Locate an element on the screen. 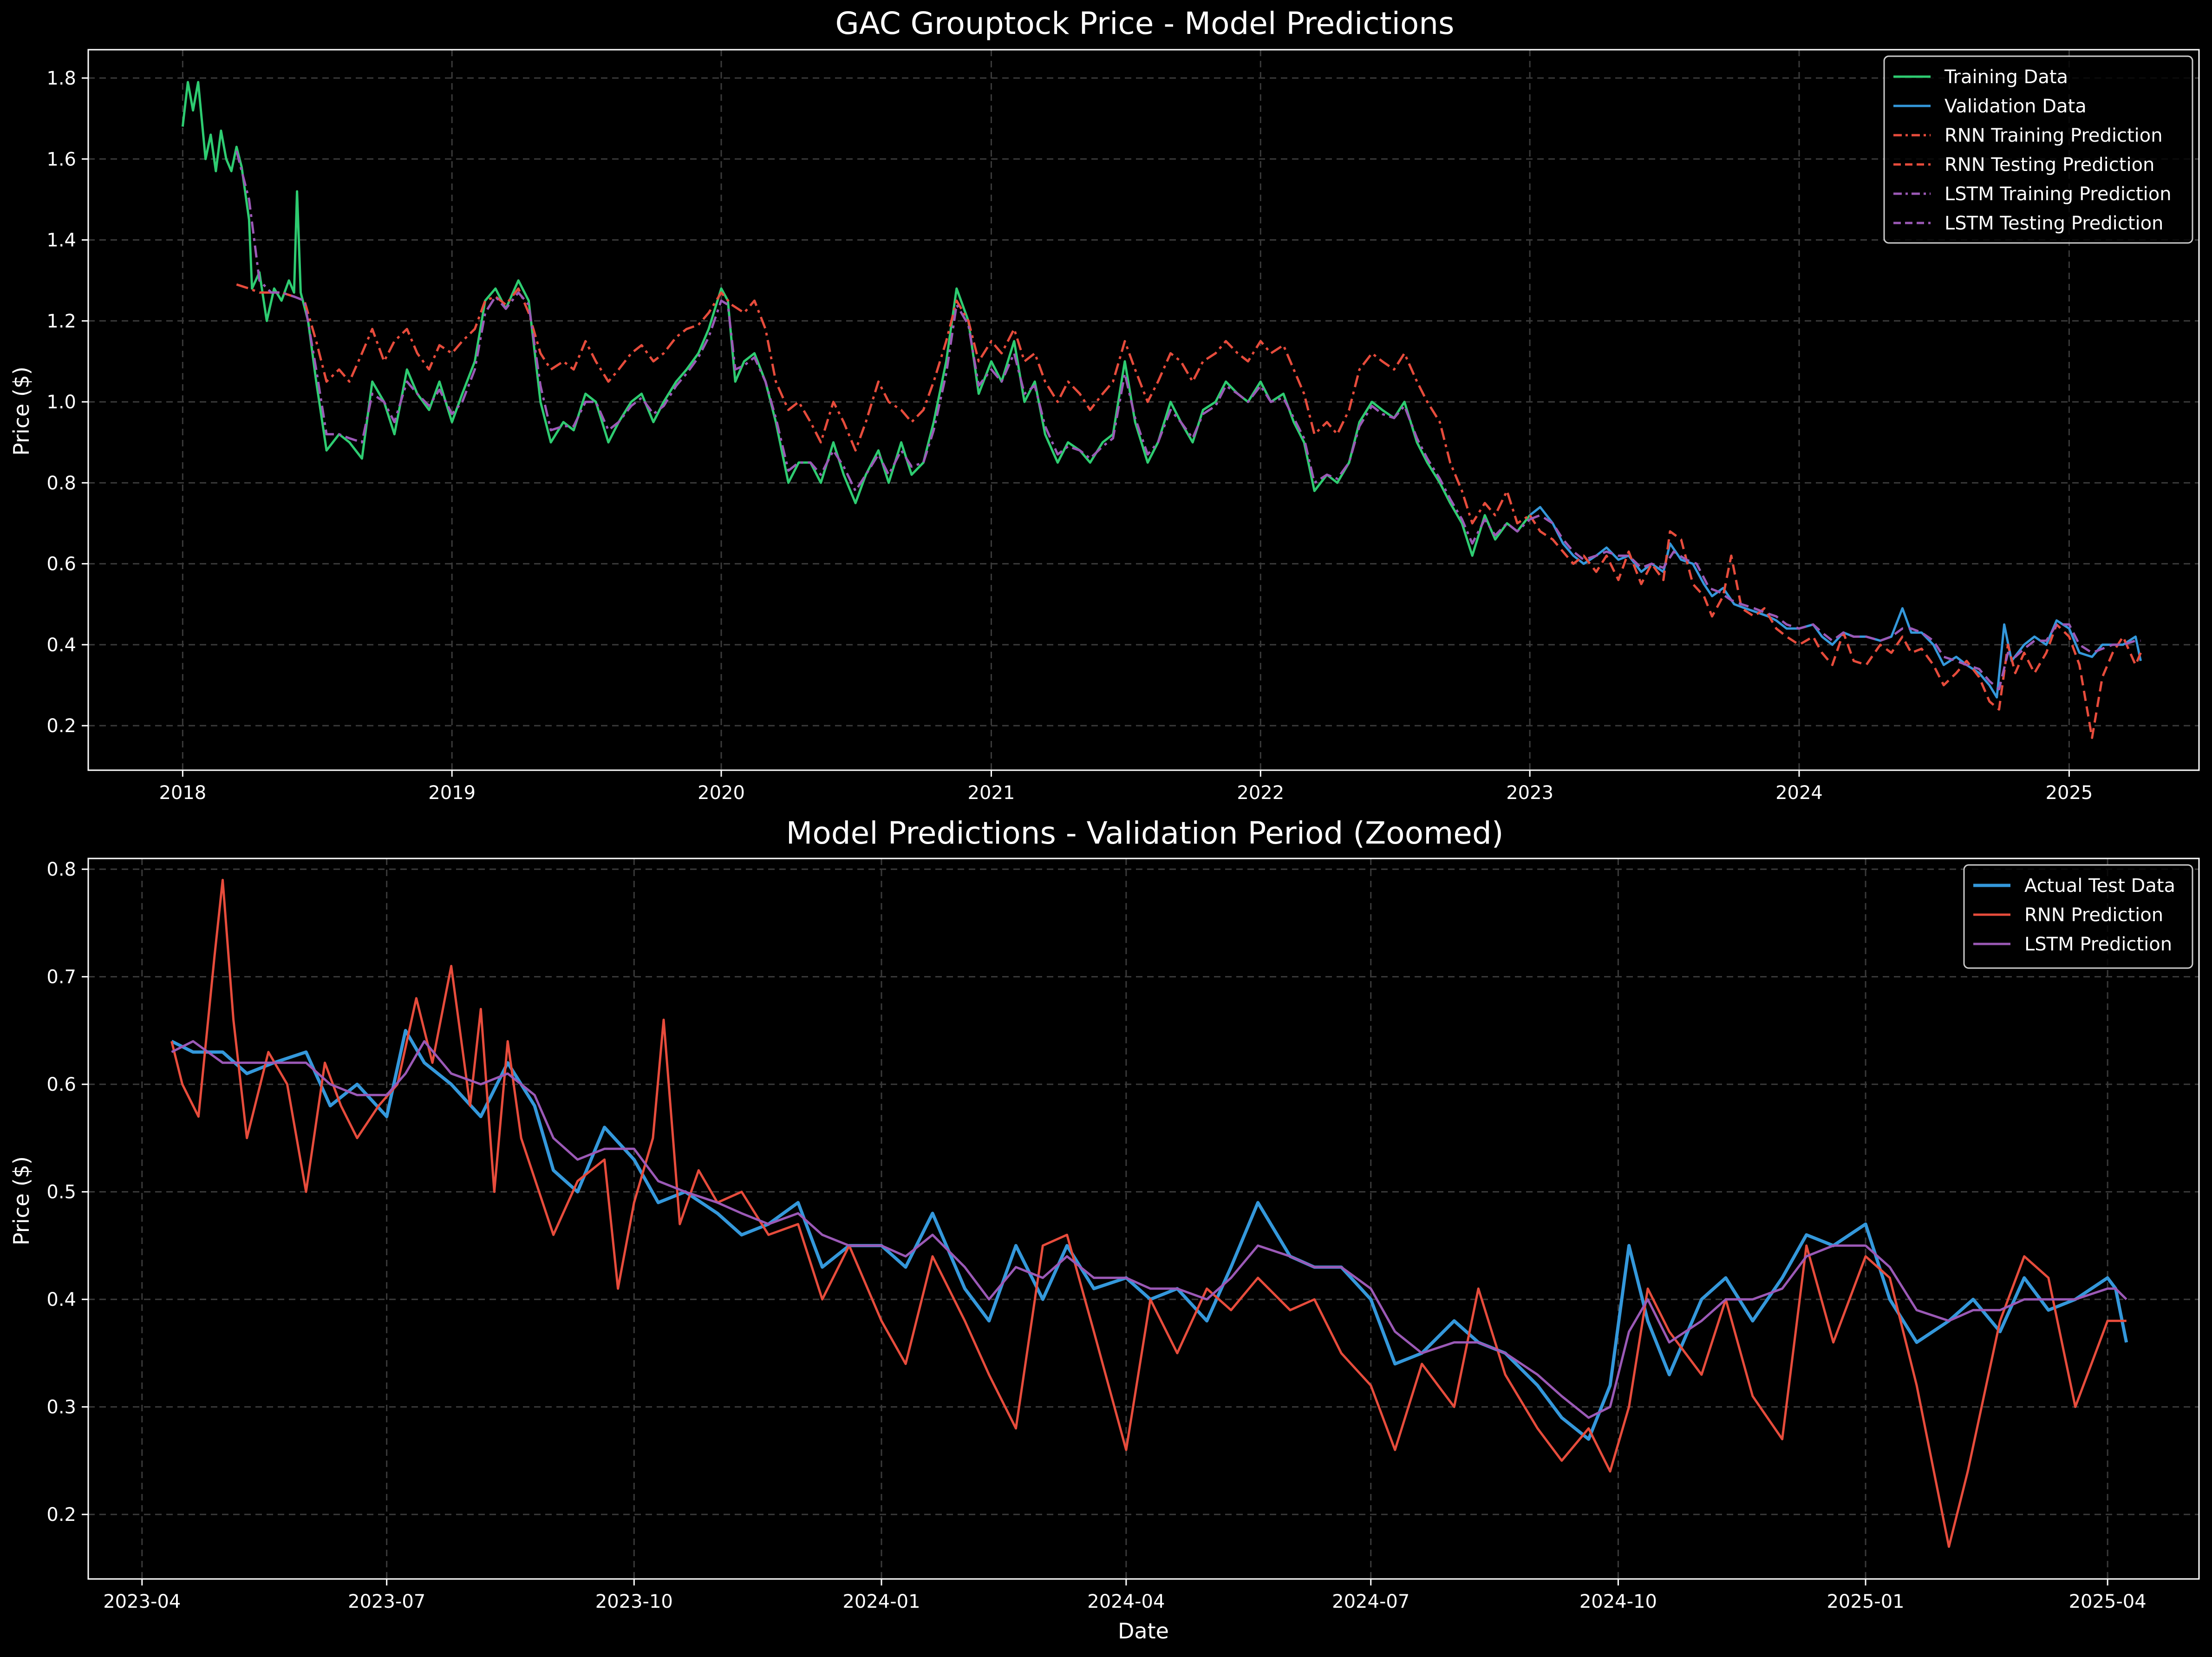 This screenshot has height=1657, width=2212. x-tick-label: 2020 is located at coordinates (721, 793).